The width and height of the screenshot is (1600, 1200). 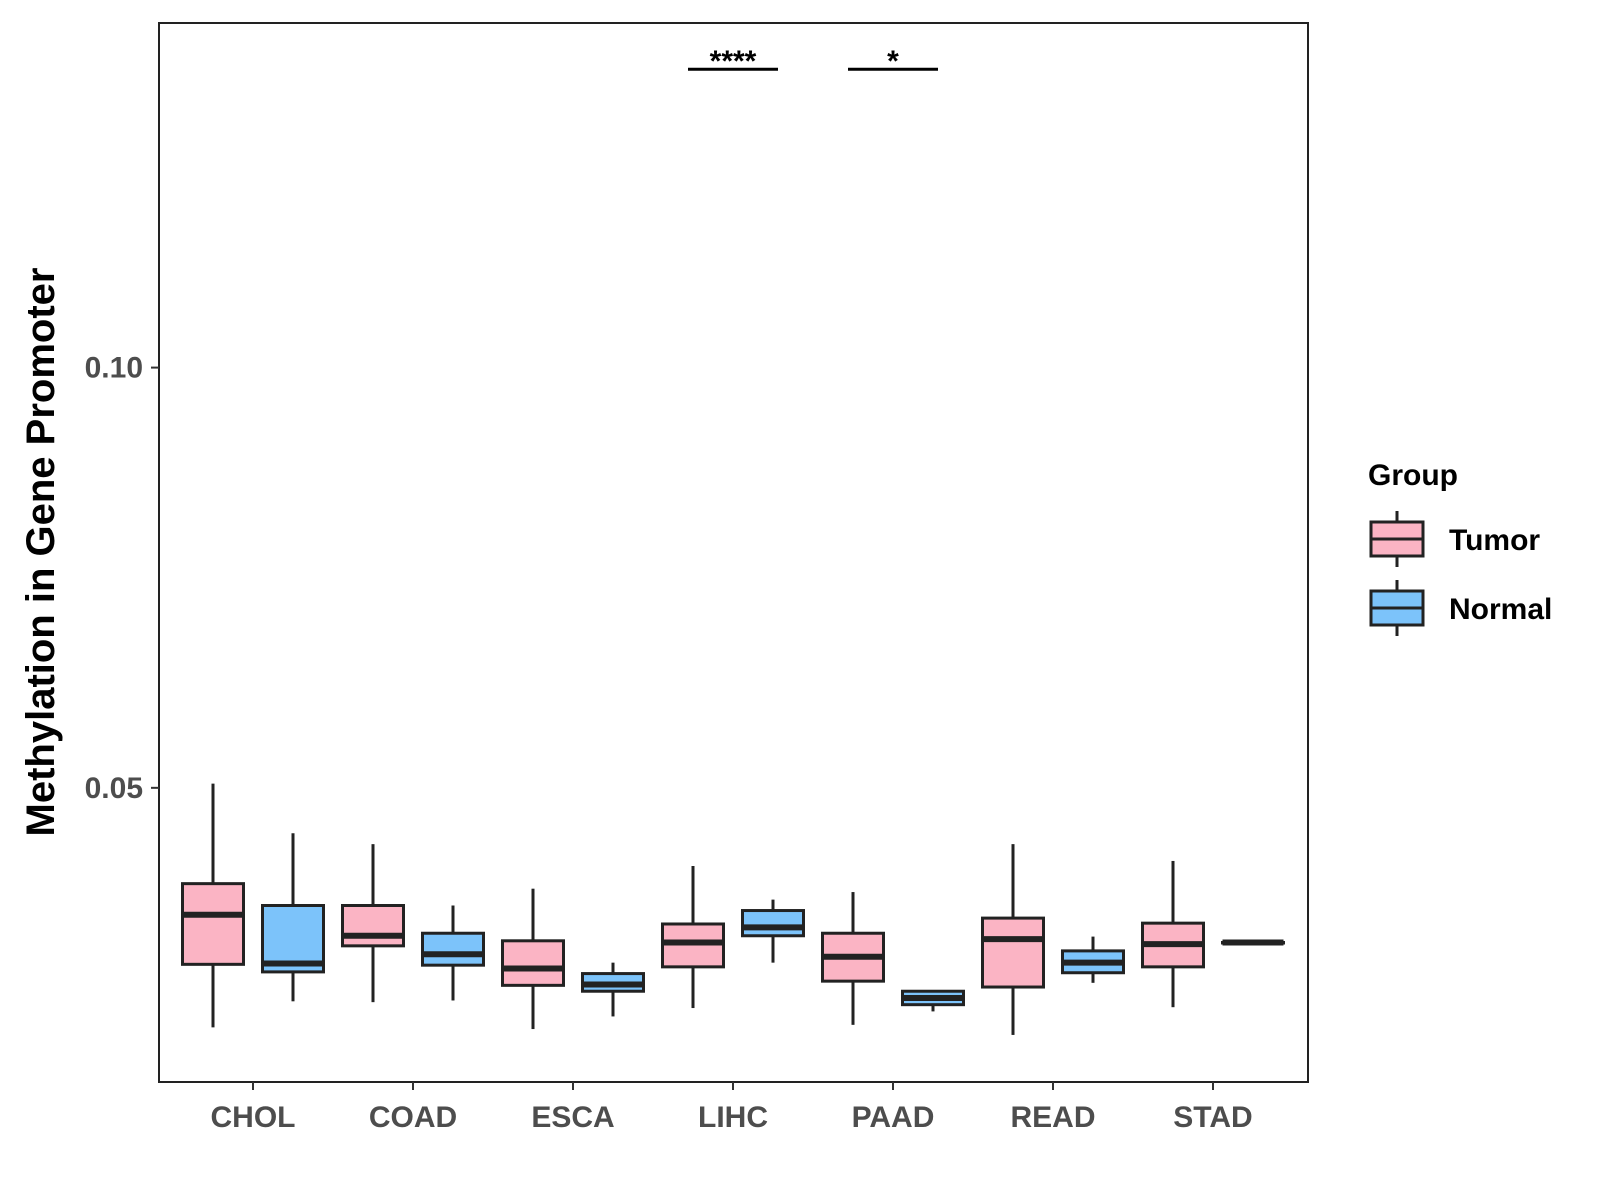 What do you see at coordinates (1494, 540) in the screenshot?
I see `legend-label-tumor: Tumor` at bounding box center [1494, 540].